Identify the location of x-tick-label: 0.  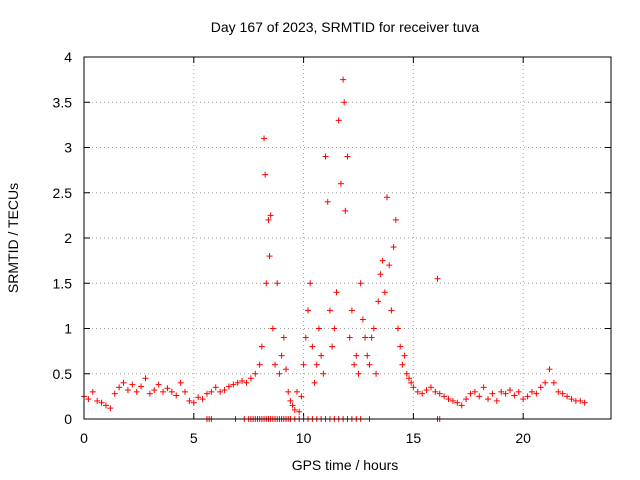
(84, 438).